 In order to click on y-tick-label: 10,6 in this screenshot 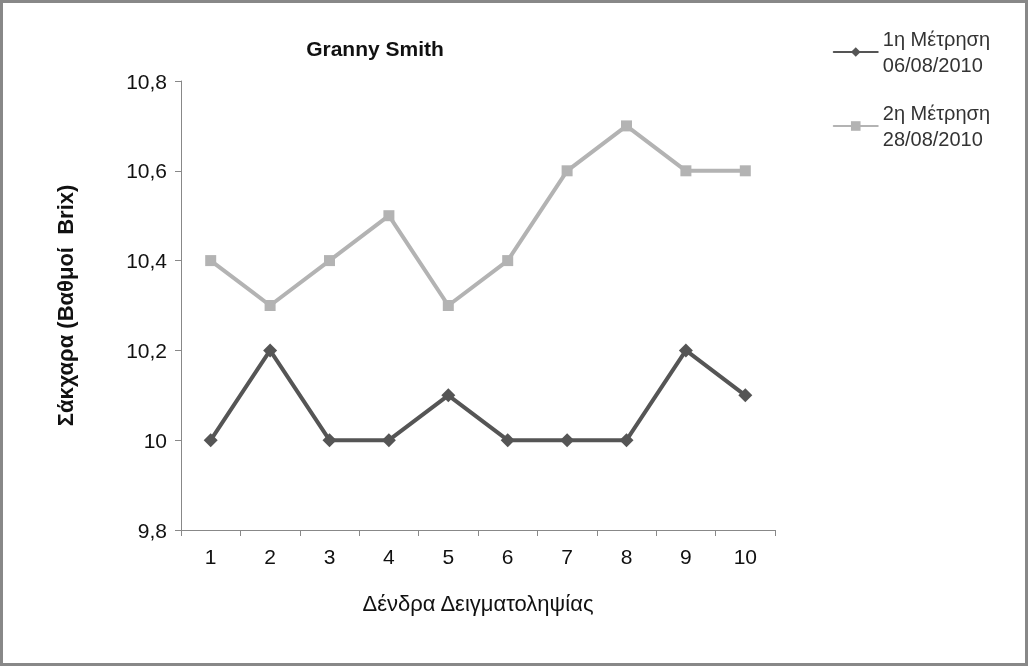, I will do `click(146, 171)`.